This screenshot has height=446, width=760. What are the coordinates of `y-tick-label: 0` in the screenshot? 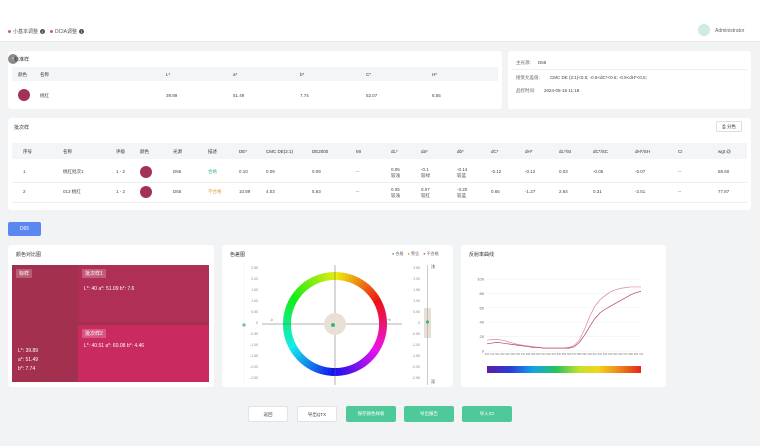 It's located at (419, 323).